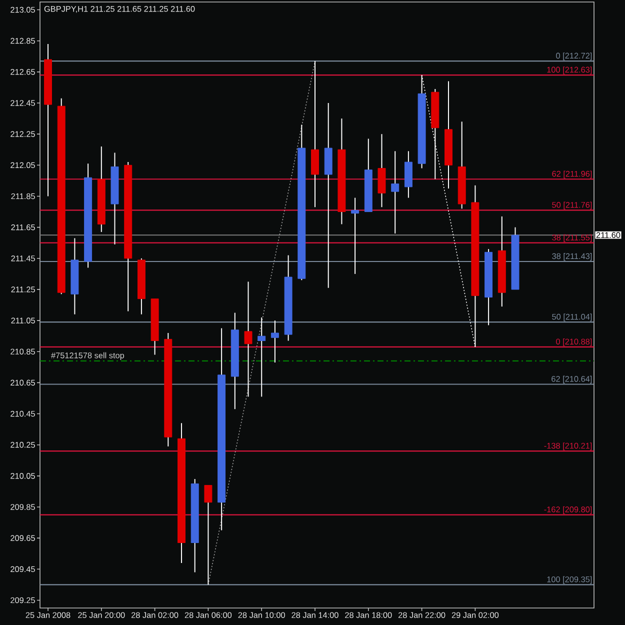  What do you see at coordinates (48, 615) in the screenshot?
I see `x-tick-label: 25 Jan 2008` at bounding box center [48, 615].